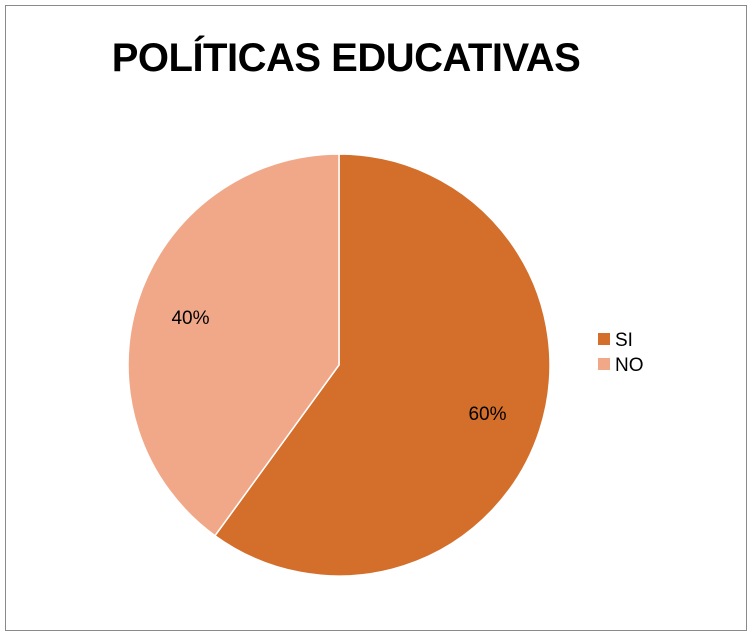 The height and width of the screenshot is (636, 754). What do you see at coordinates (604, 364) in the screenshot?
I see `legend-swatch-no` at bounding box center [604, 364].